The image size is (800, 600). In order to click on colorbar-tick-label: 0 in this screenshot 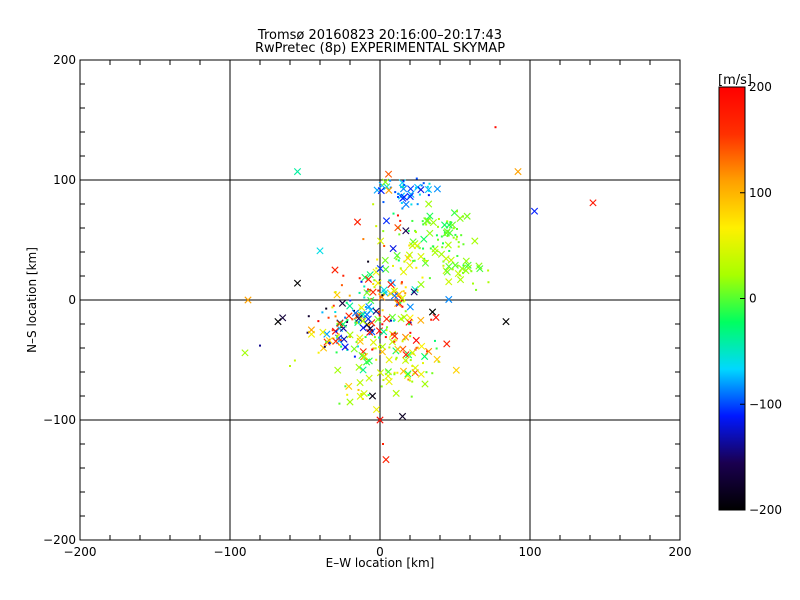, I will do `click(753, 299)`.